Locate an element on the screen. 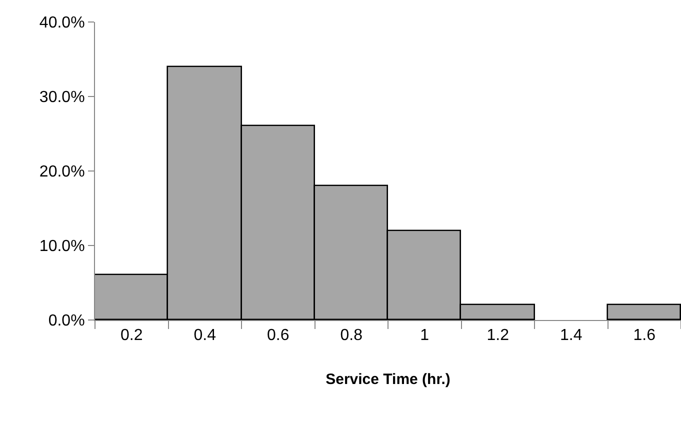 The image size is (681, 421). x-tick-label: 1.2 is located at coordinates (498, 335).